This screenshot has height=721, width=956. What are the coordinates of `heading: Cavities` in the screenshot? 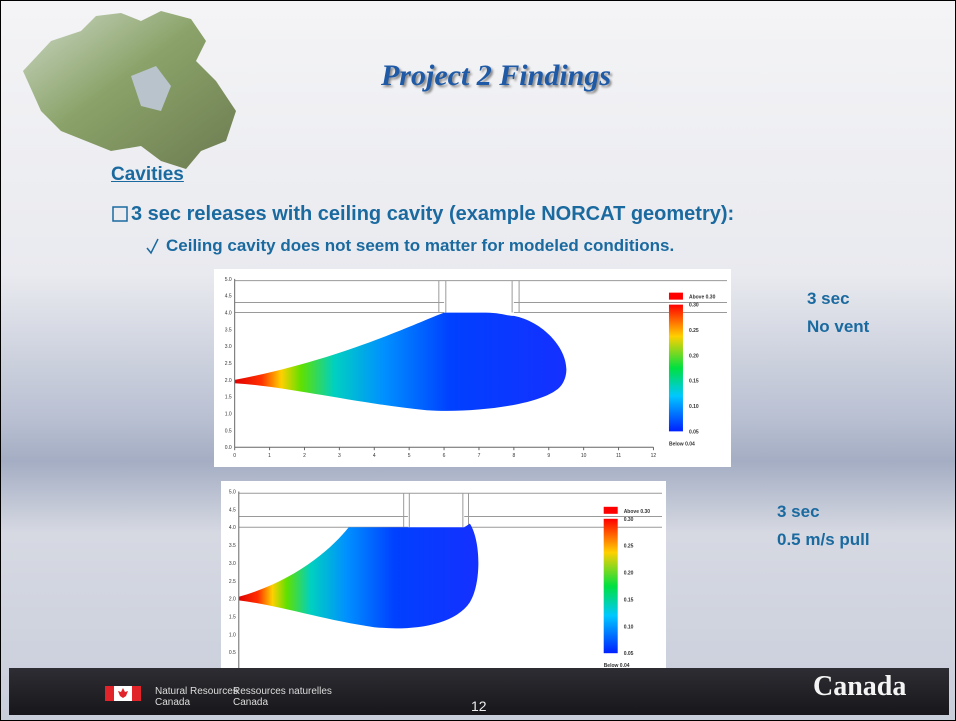 It's located at (147, 174).